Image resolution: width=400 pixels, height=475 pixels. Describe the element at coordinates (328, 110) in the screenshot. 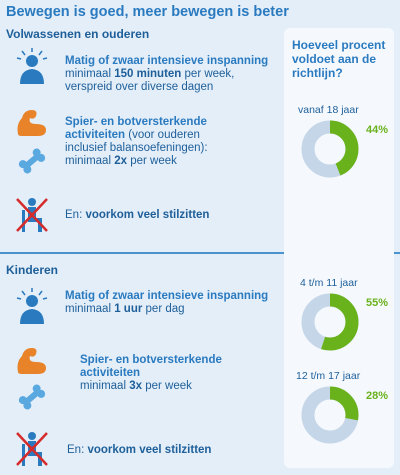

I see `donut-label-0: vanaf 18 jaar` at that location.